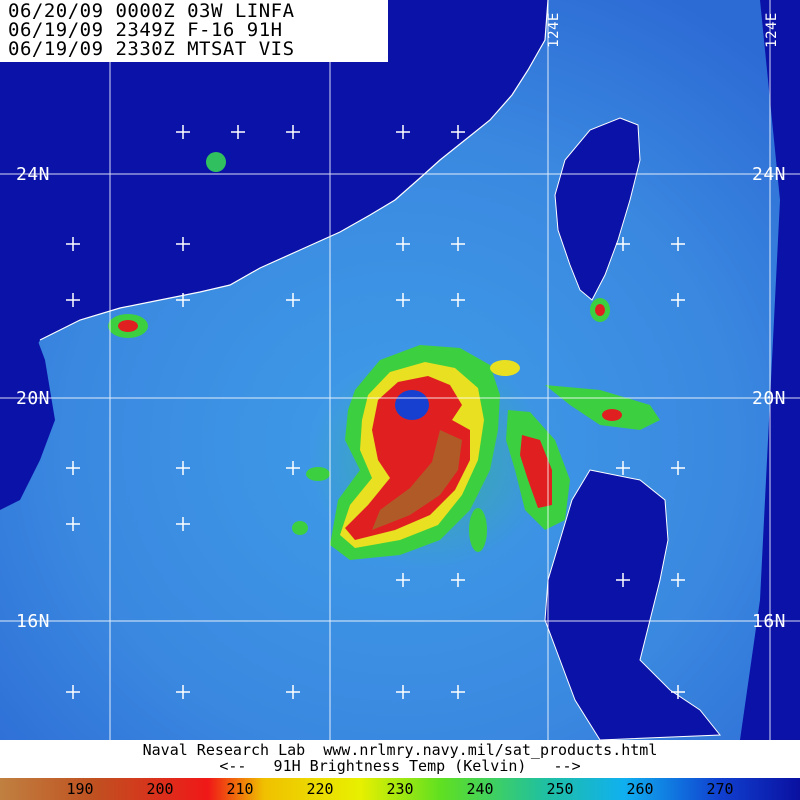 The width and height of the screenshot is (800, 800). What do you see at coordinates (33, 174) in the screenshot?
I see `lat-label-24n-left: 24N` at bounding box center [33, 174].